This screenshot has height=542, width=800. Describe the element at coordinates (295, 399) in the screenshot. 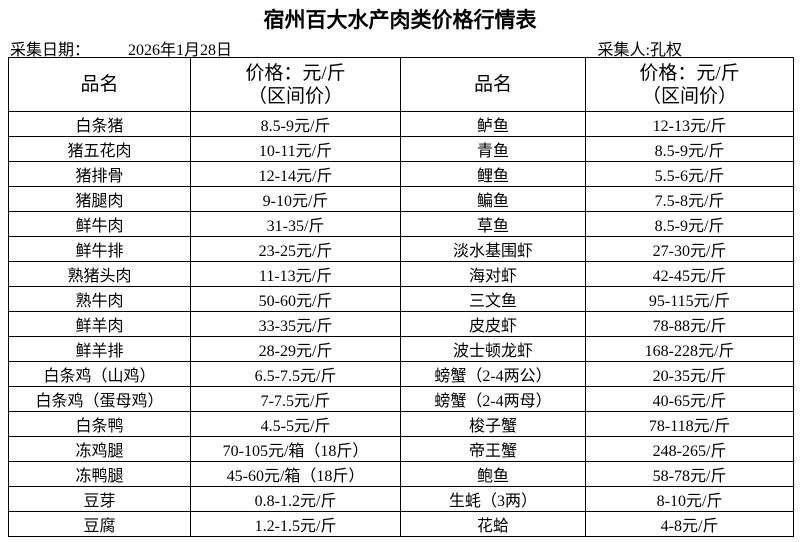

I see `price-cell: 7-7.5元/斤` at that location.